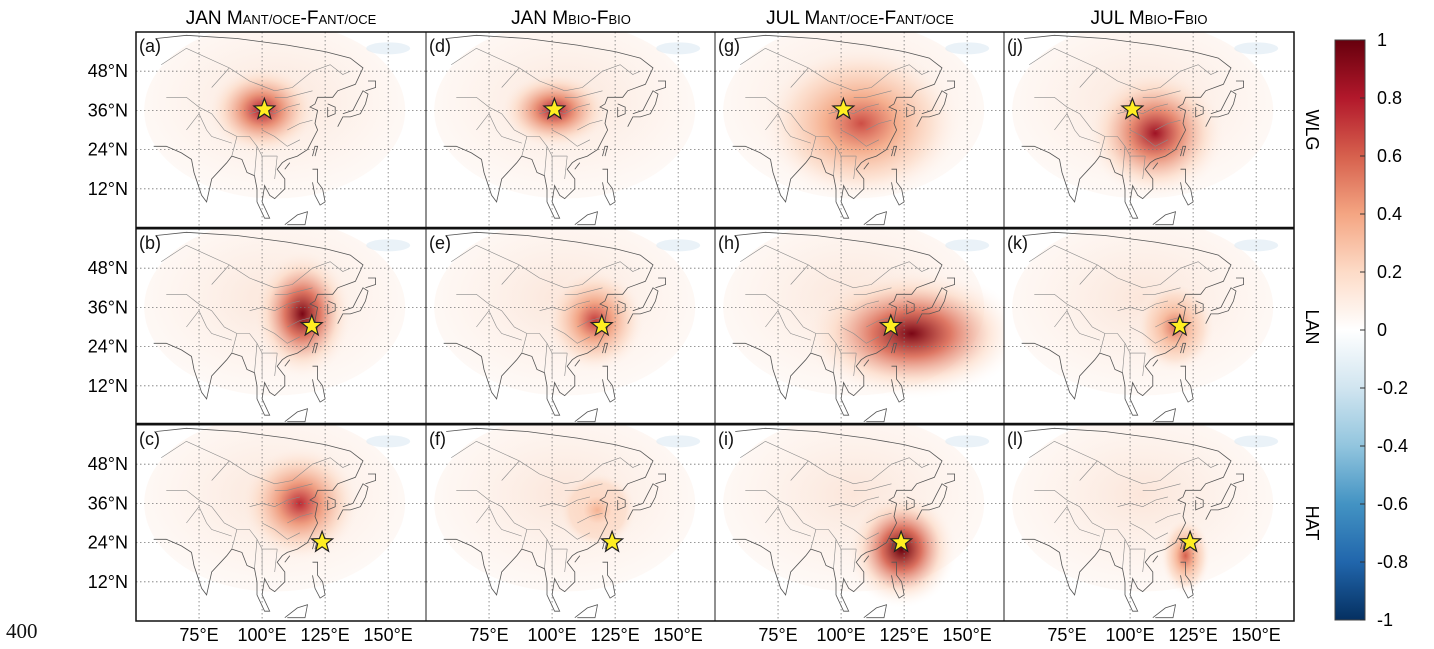  What do you see at coordinates (108, 307) in the screenshot?
I see `y-tick-label: 36°N` at bounding box center [108, 307].